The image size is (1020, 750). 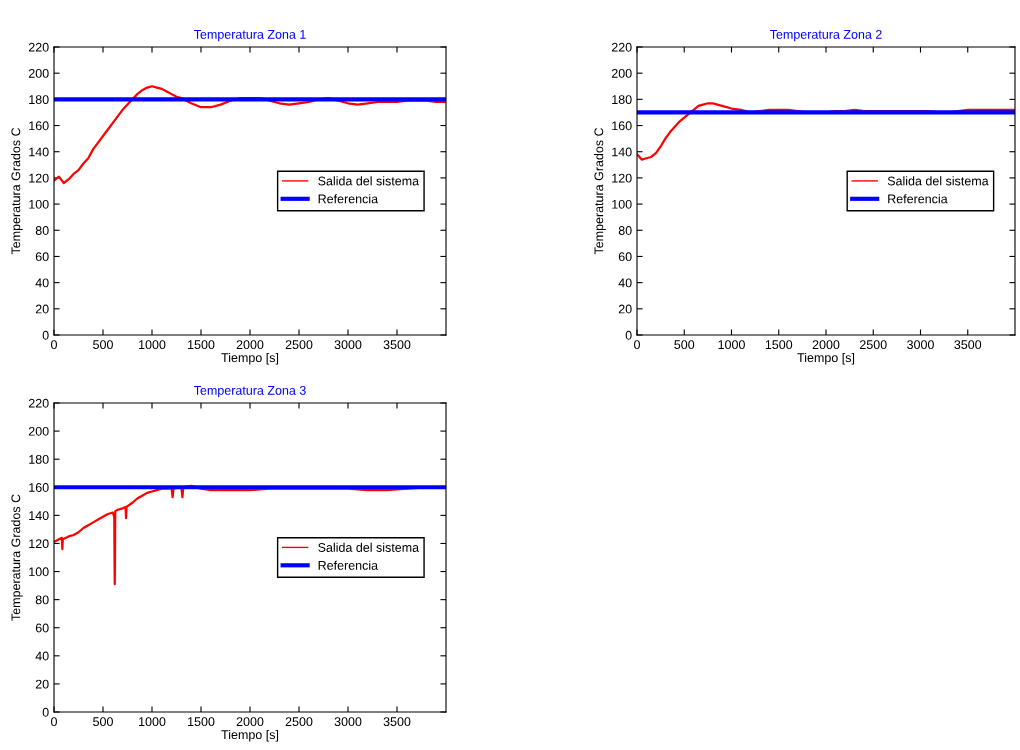 I want to click on chart-title: Temperatura Zona 3, so click(x=250, y=391).